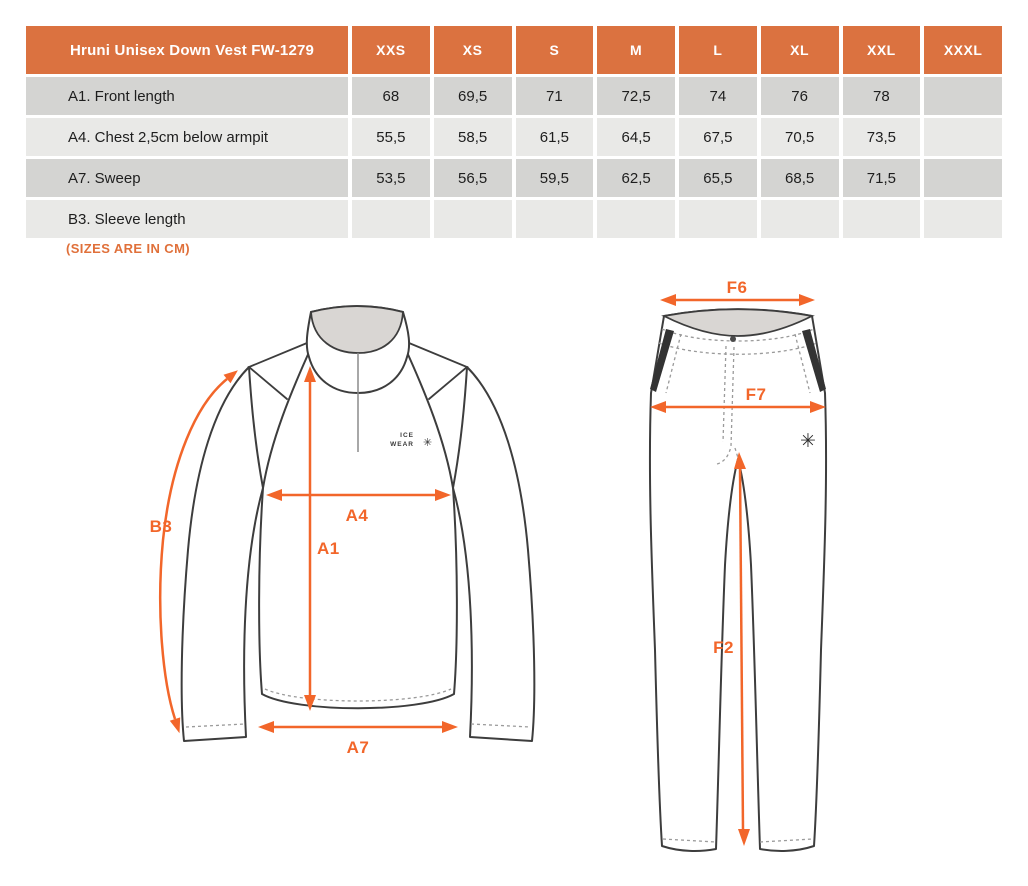 The height and width of the screenshot is (886, 1028). What do you see at coordinates (187, 96) in the screenshot?
I see `measurement-label-cell: A1. Front length` at bounding box center [187, 96].